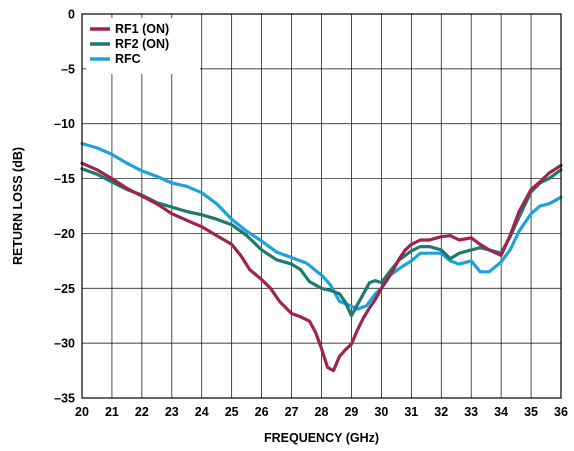  I want to click on legend-label-rf2-on: RF2 (ON), so click(142, 44).